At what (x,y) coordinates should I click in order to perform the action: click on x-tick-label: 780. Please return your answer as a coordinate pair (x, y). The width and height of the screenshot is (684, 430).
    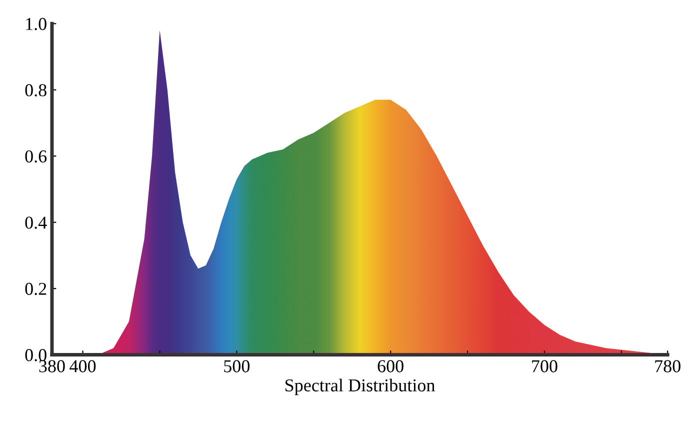
    Looking at the image, I should click on (667, 366).